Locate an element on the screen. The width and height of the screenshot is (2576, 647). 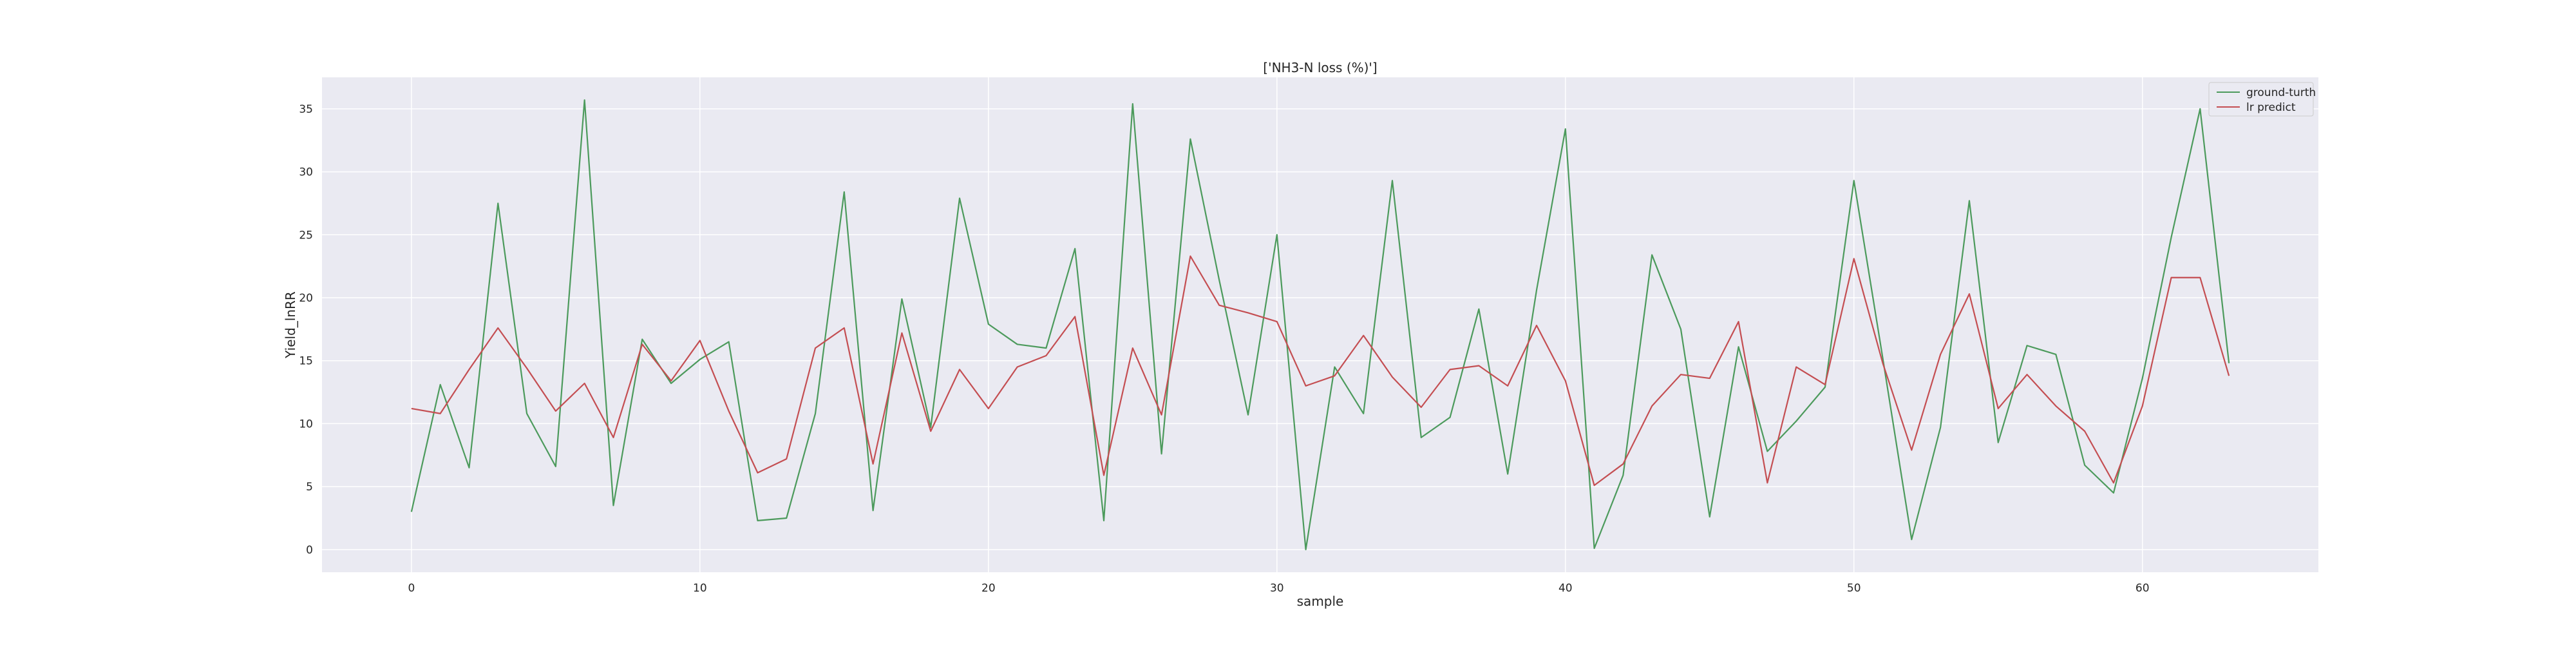
x-tick-label: 0 is located at coordinates (412, 588).